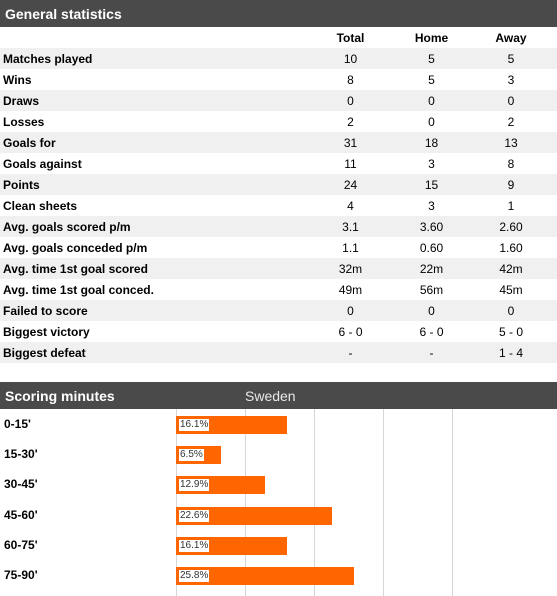 This screenshot has height=596, width=557. I want to click on table-row: Avg. time 1st goal conced. 49m 56m 45m, so click(278, 289).